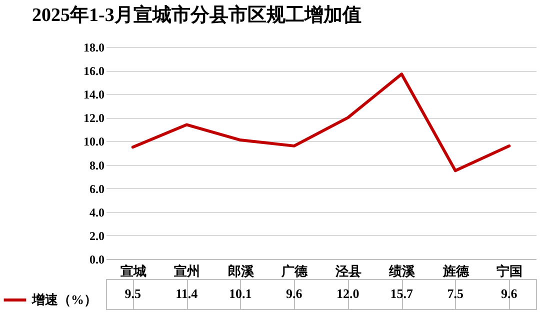 This screenshot has height=321, width=543. I want to click on chart-title: 2025年1-3月宣城市分县市区规工增加值, so click(197, 15).